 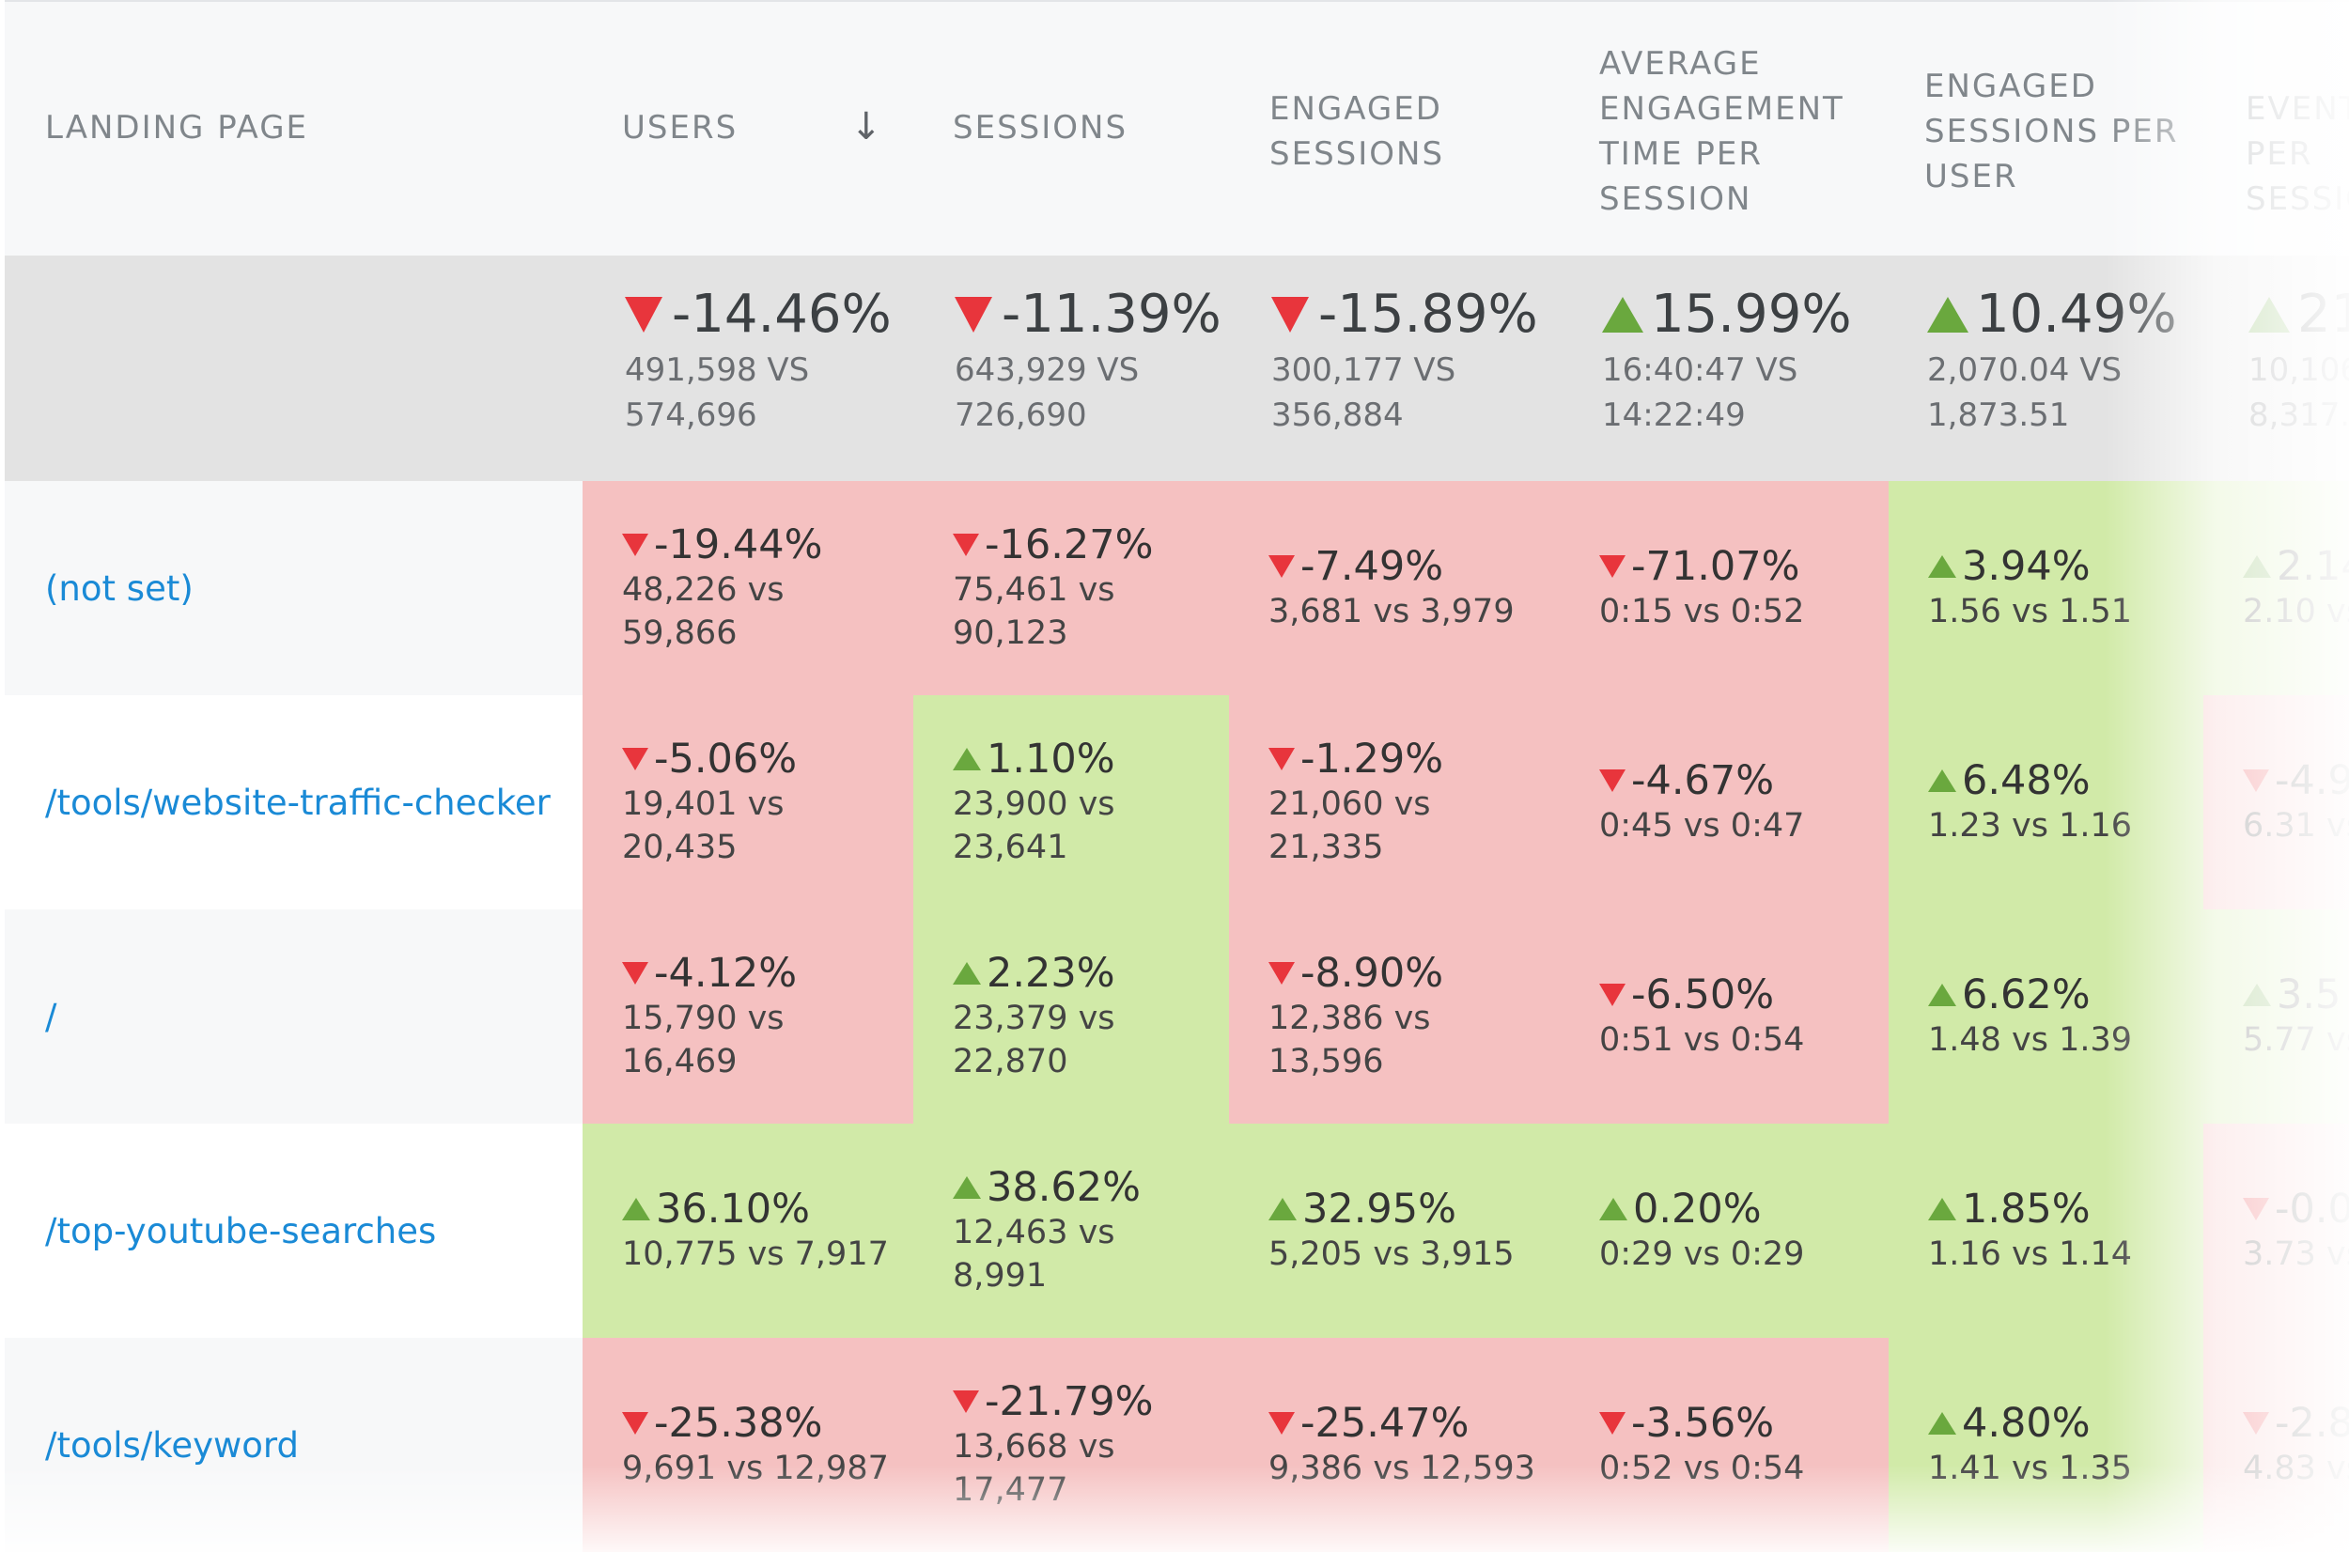 I want to click on change-percent: -4.12%, so click(x=726, y=973).